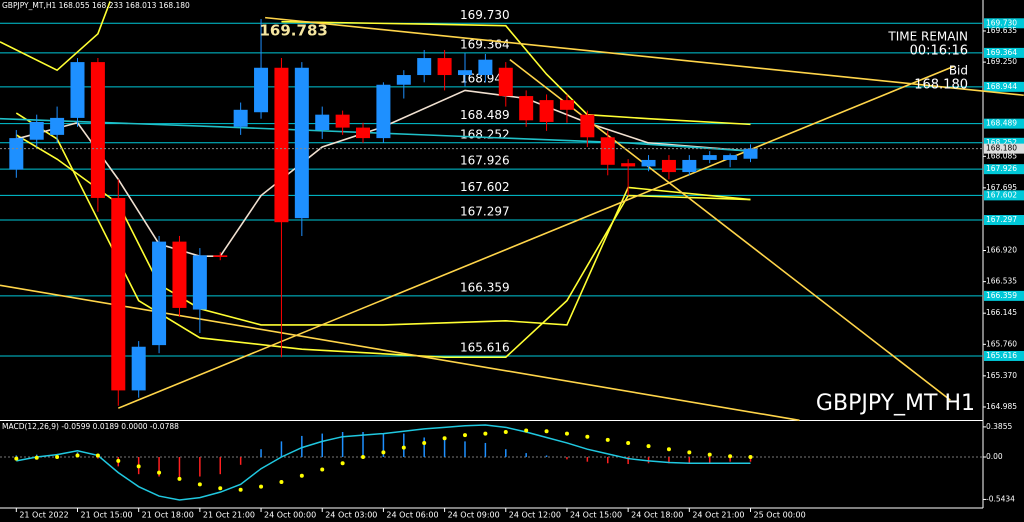  Describe the element at coordinates (106, 515) in the screenshot. I see `x-tick-label: 21 Oct 15:00` at that location.